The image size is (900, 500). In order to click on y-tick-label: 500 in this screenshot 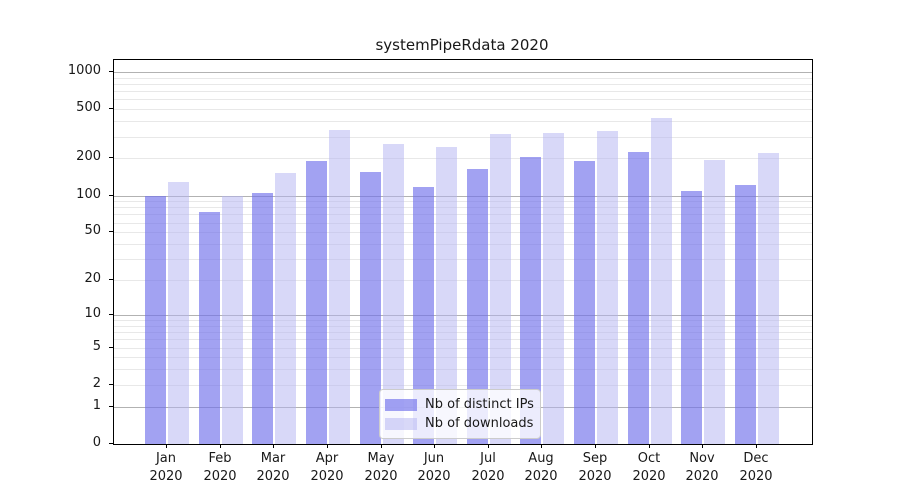, I will do `click(88, 107)`.